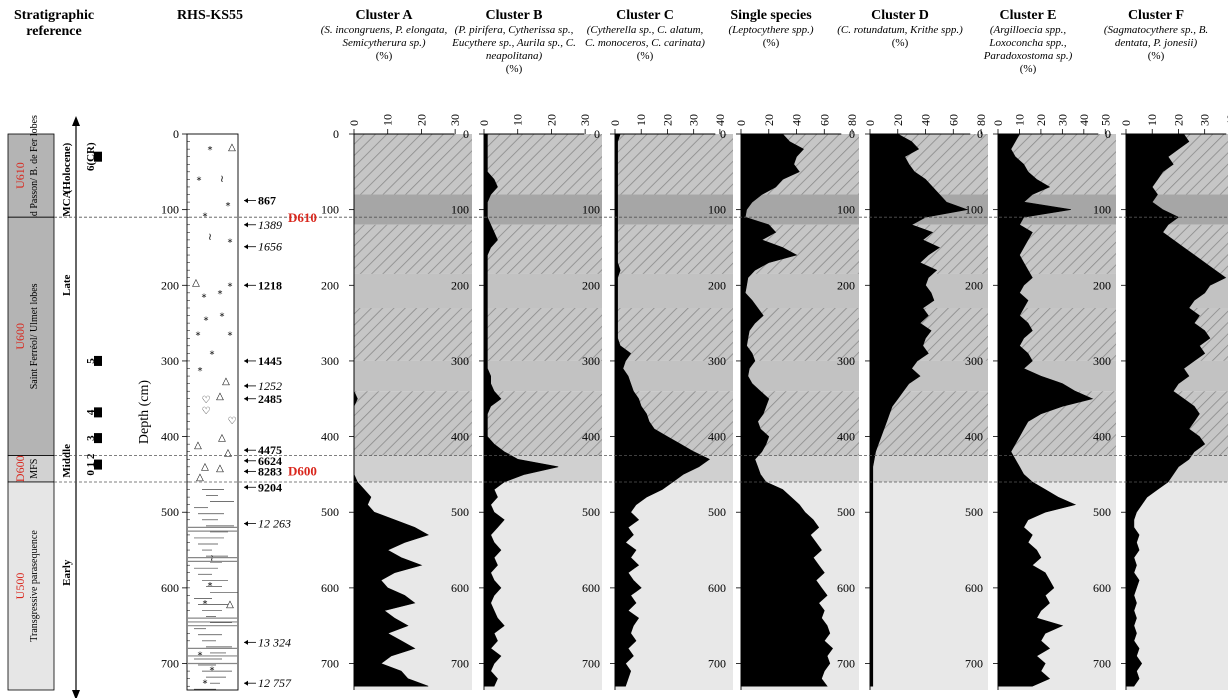 Image resolution: width=1228 pixels, height=698 pixels. I want to click on x-tick-group: 50, so click(1105, 120).